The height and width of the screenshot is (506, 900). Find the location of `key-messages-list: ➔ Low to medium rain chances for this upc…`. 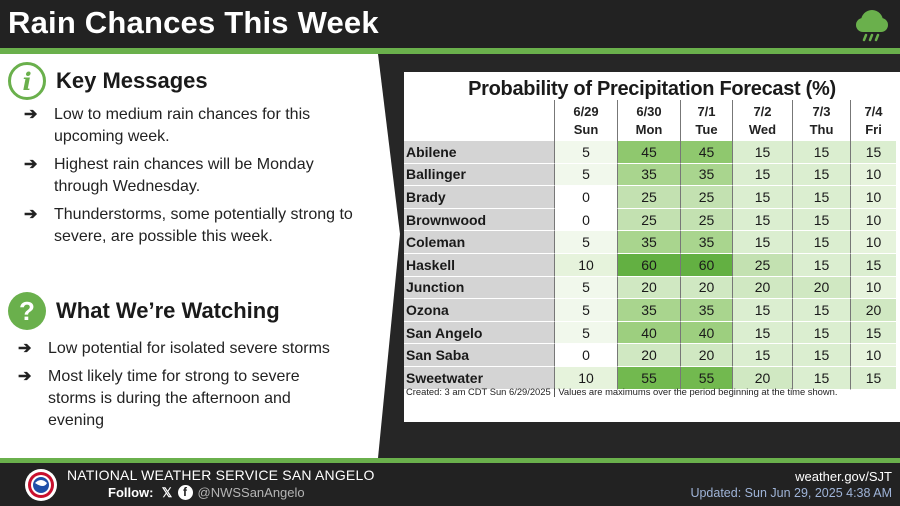

key-messages-list: ➔ Low to medium rain chances for this upc… is located at coordinates (192, 179).